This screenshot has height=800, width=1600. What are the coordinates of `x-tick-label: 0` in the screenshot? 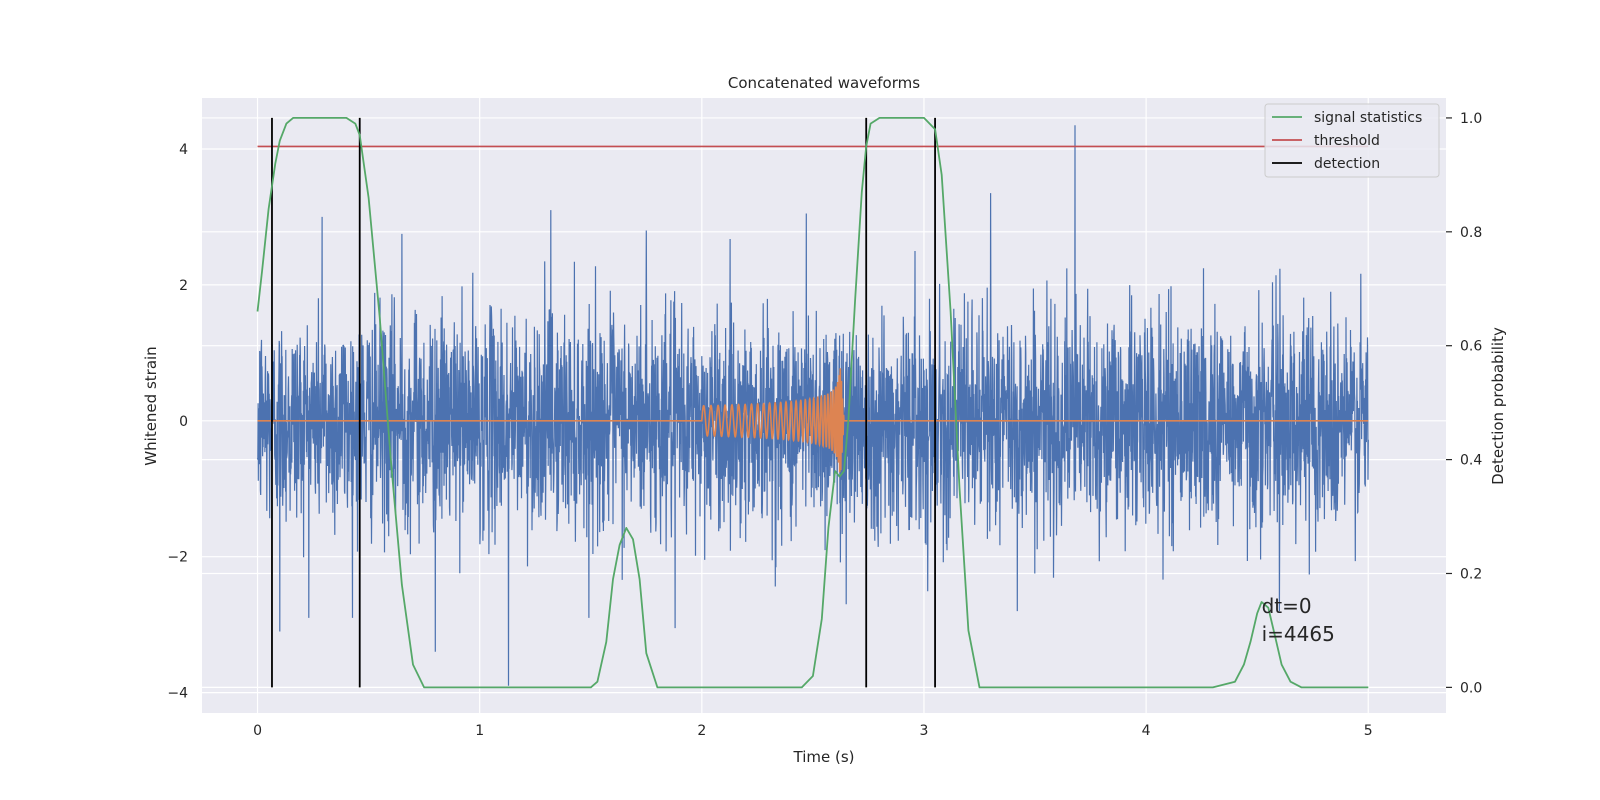 It's located at (257, 731).